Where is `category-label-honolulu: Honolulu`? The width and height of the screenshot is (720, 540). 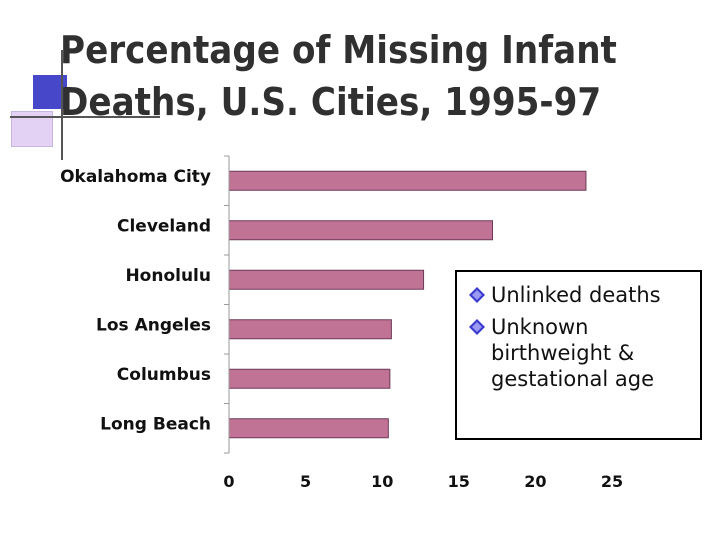 category-label-honolulu: Honolulu is located at coordinates (168, 276).